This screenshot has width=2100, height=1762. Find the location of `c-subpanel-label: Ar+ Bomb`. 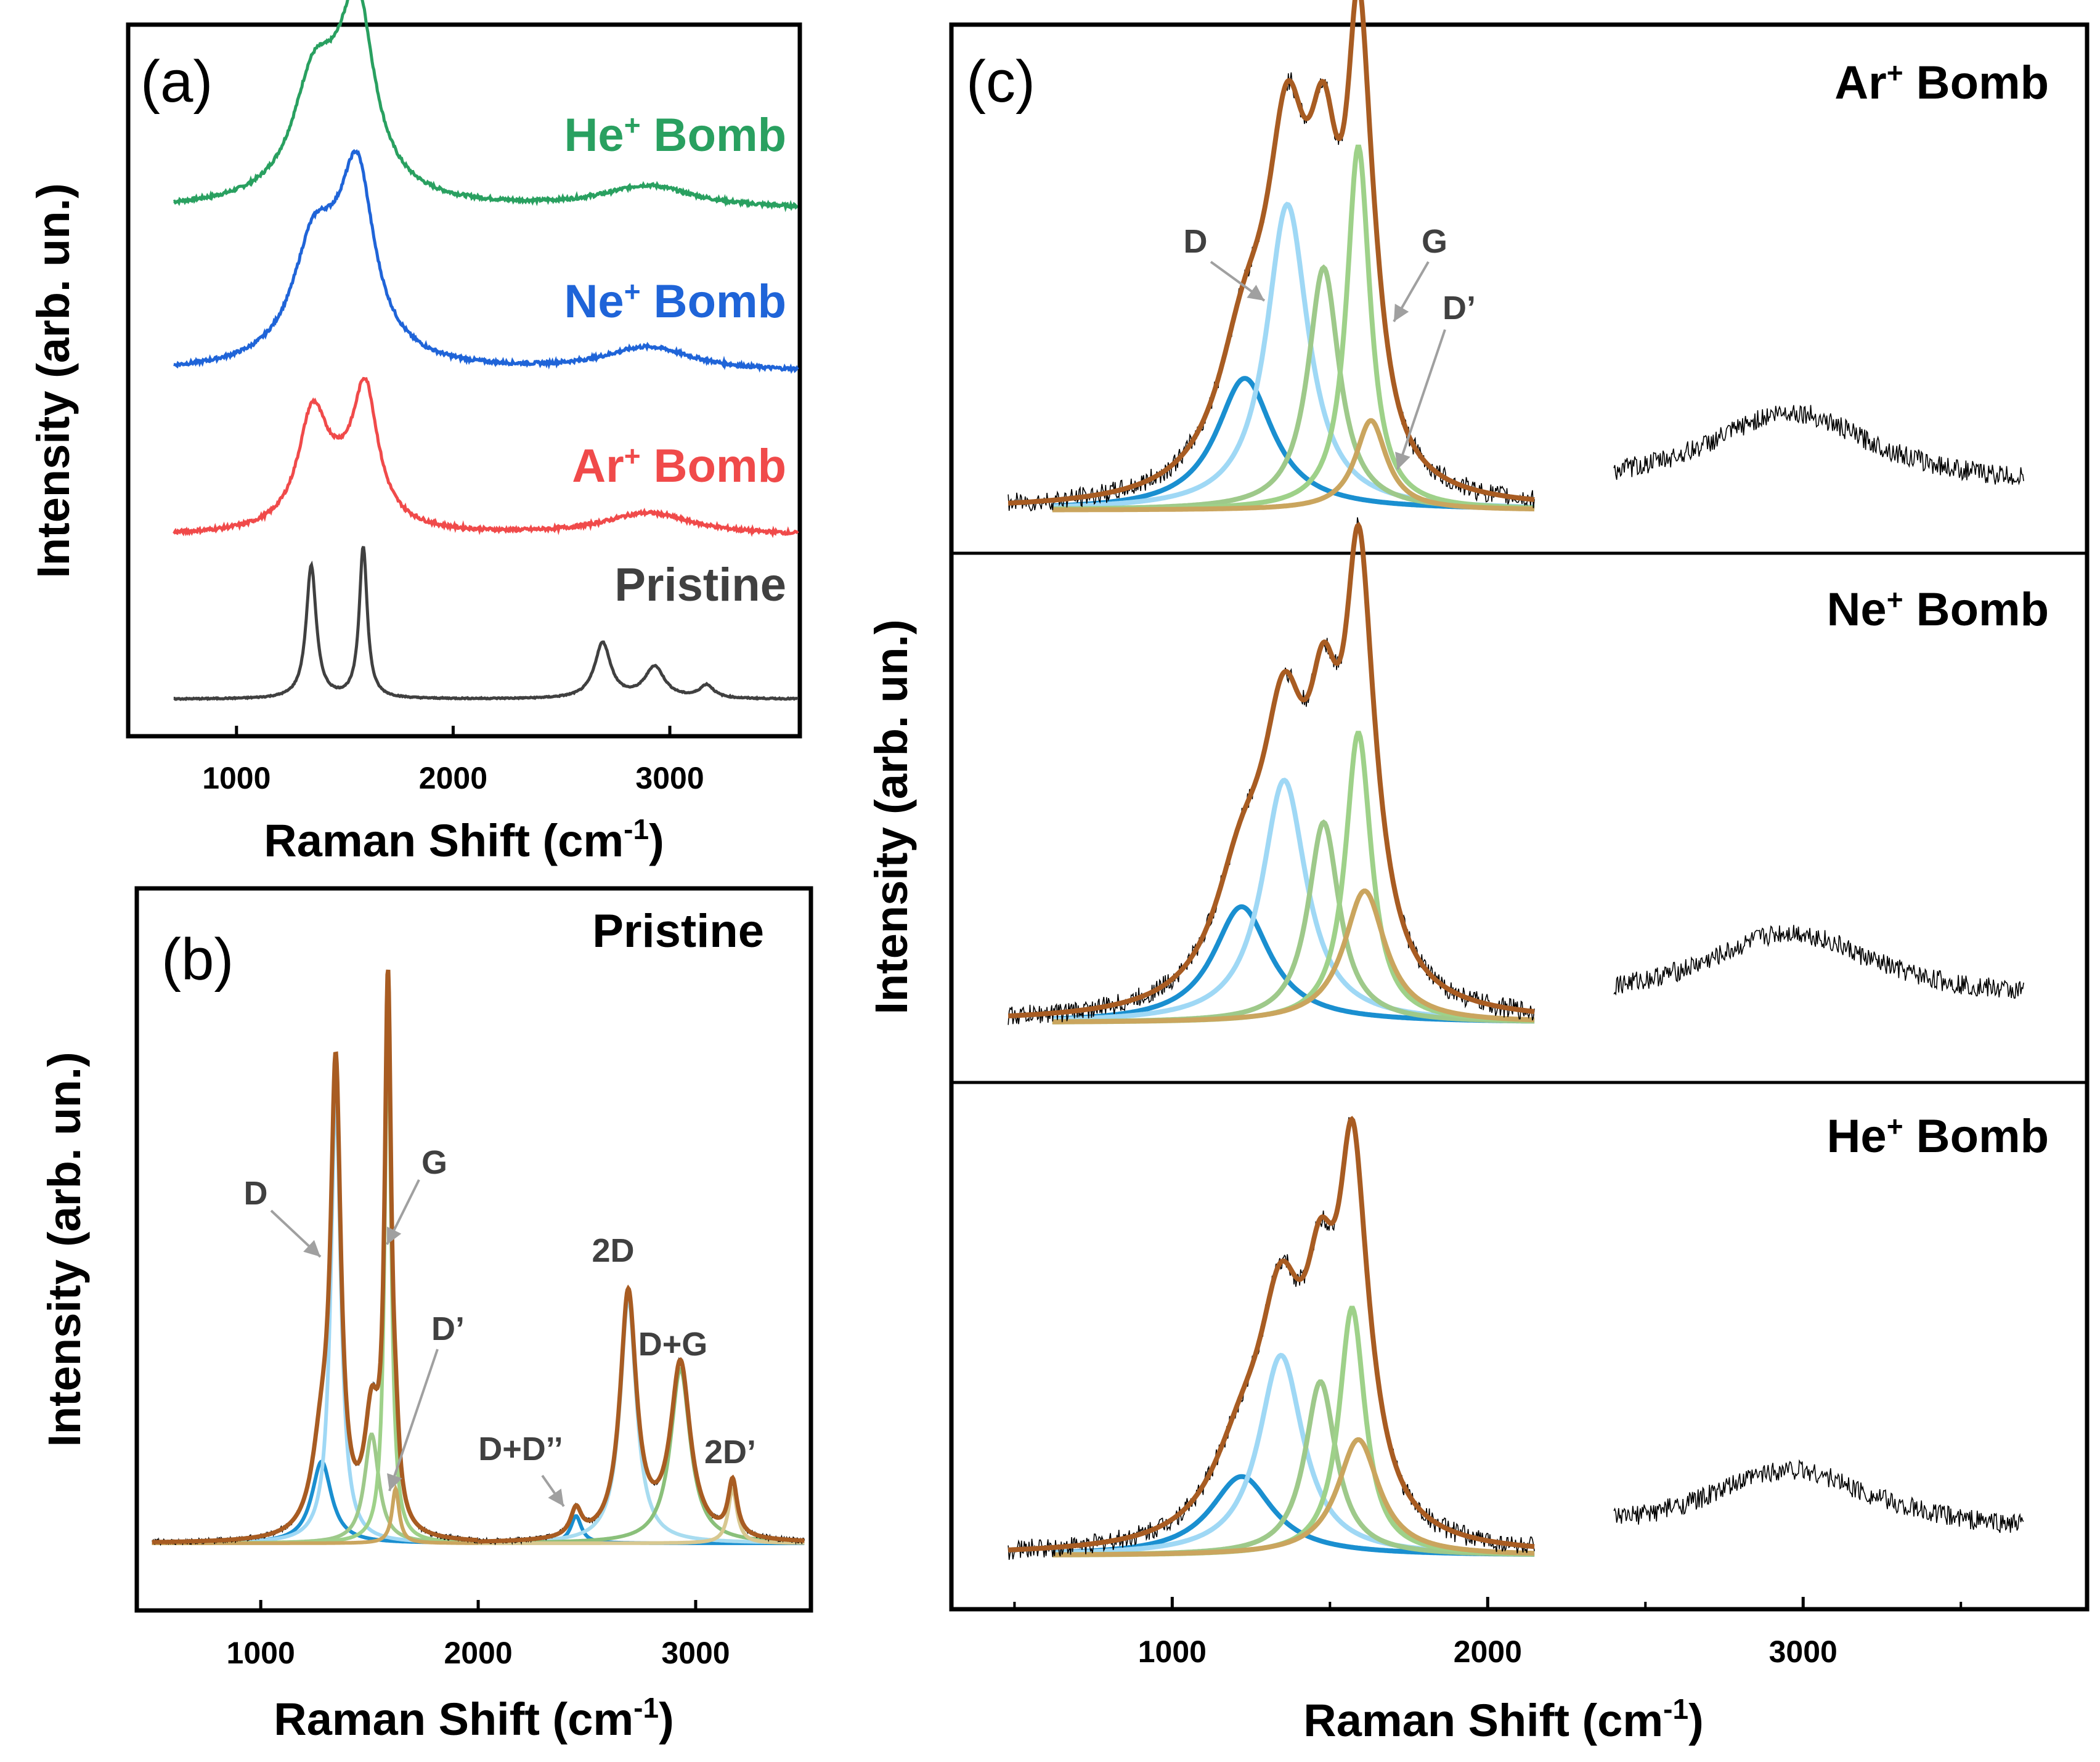

c-subpanel-label: Ar+ Bomb is located at coordinates (1941, 83).